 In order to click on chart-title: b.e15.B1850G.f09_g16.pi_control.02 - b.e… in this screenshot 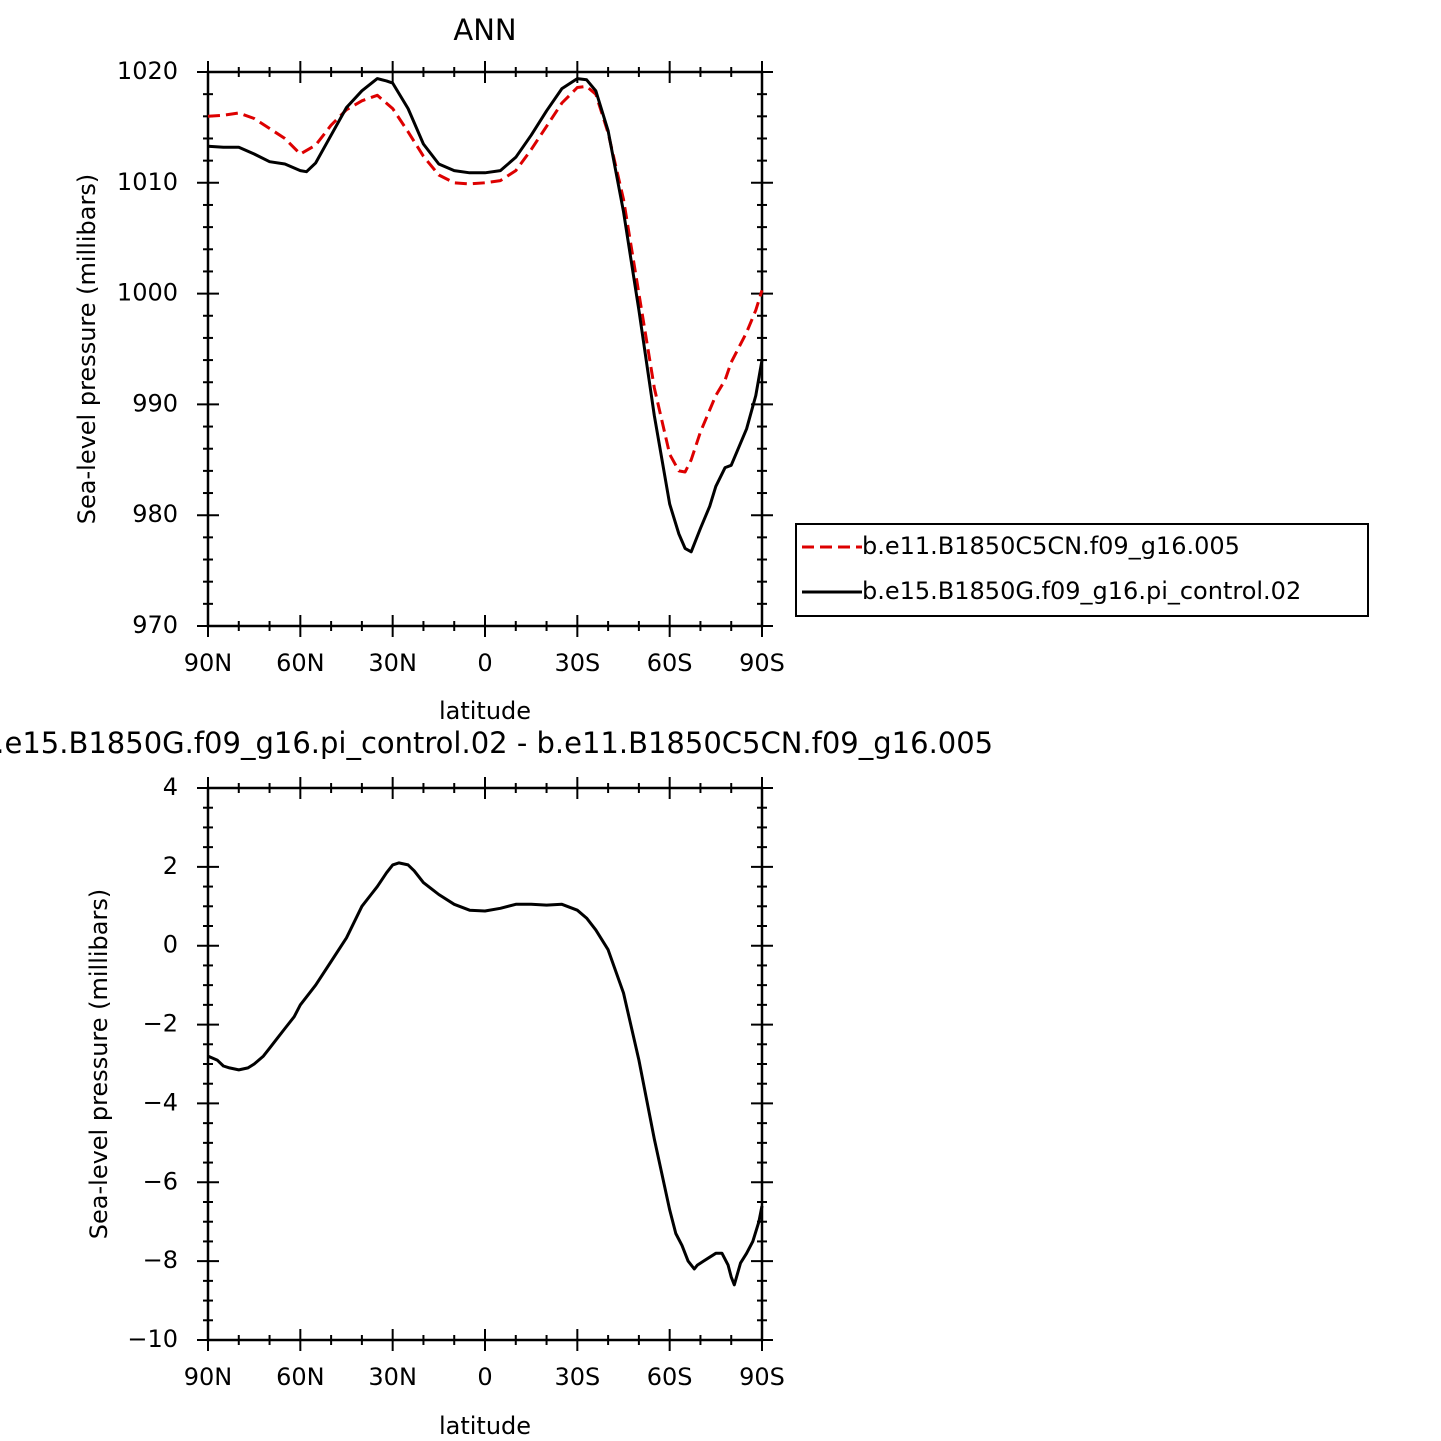, I will do `click(496, 743)`.